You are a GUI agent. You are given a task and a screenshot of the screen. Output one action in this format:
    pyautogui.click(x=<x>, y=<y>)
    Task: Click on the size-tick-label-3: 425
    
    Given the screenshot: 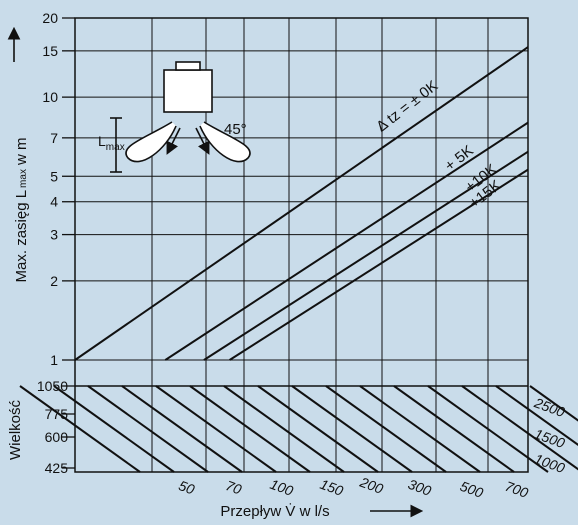 What is the action you would take?
    pyautogui.click(x=57, y=468)
    